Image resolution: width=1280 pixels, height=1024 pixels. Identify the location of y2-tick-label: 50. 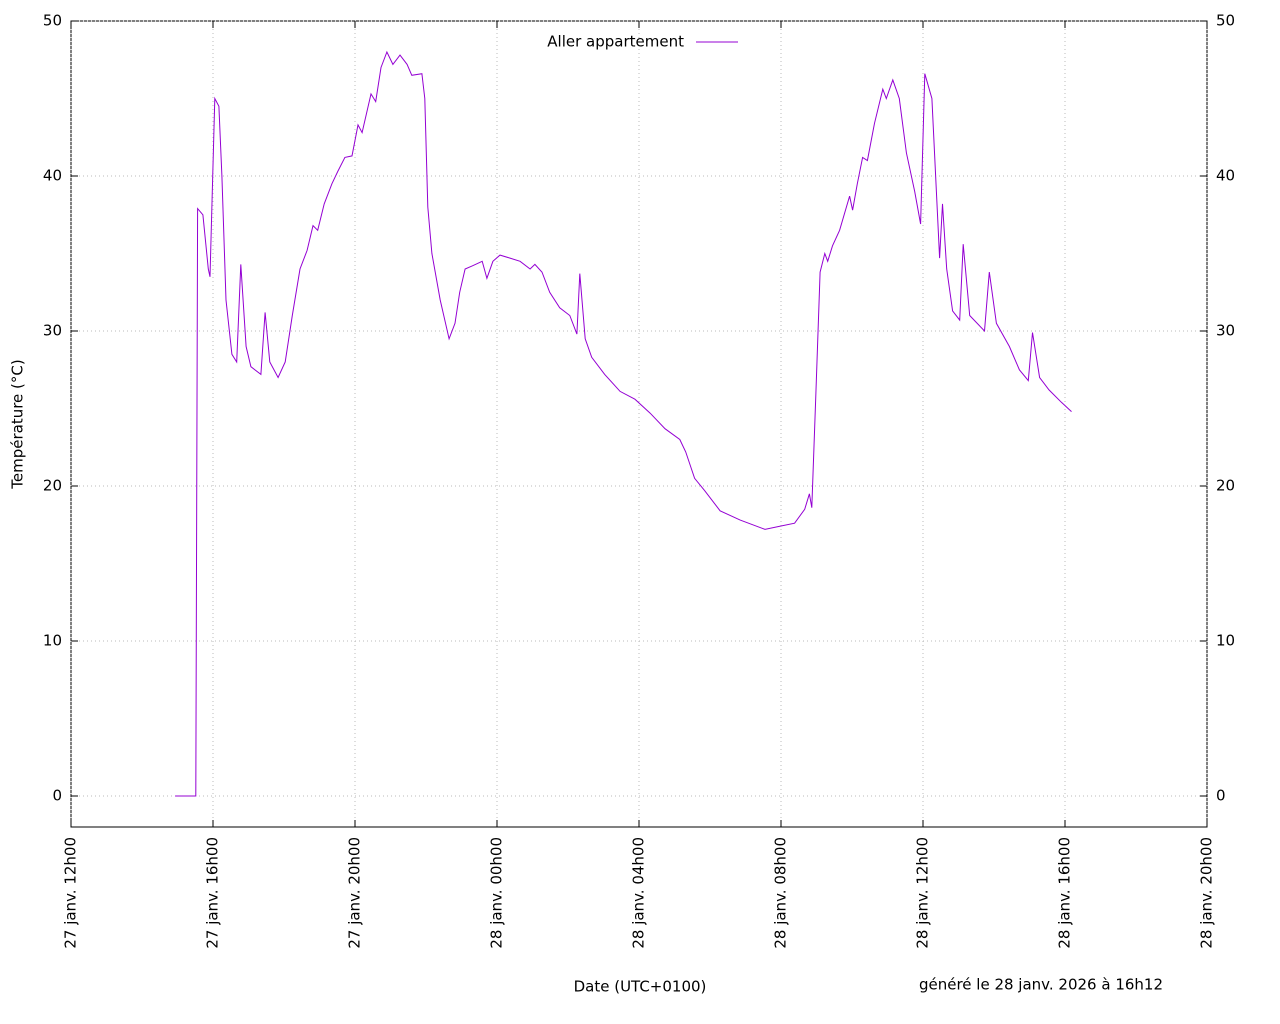
(1225, 21).